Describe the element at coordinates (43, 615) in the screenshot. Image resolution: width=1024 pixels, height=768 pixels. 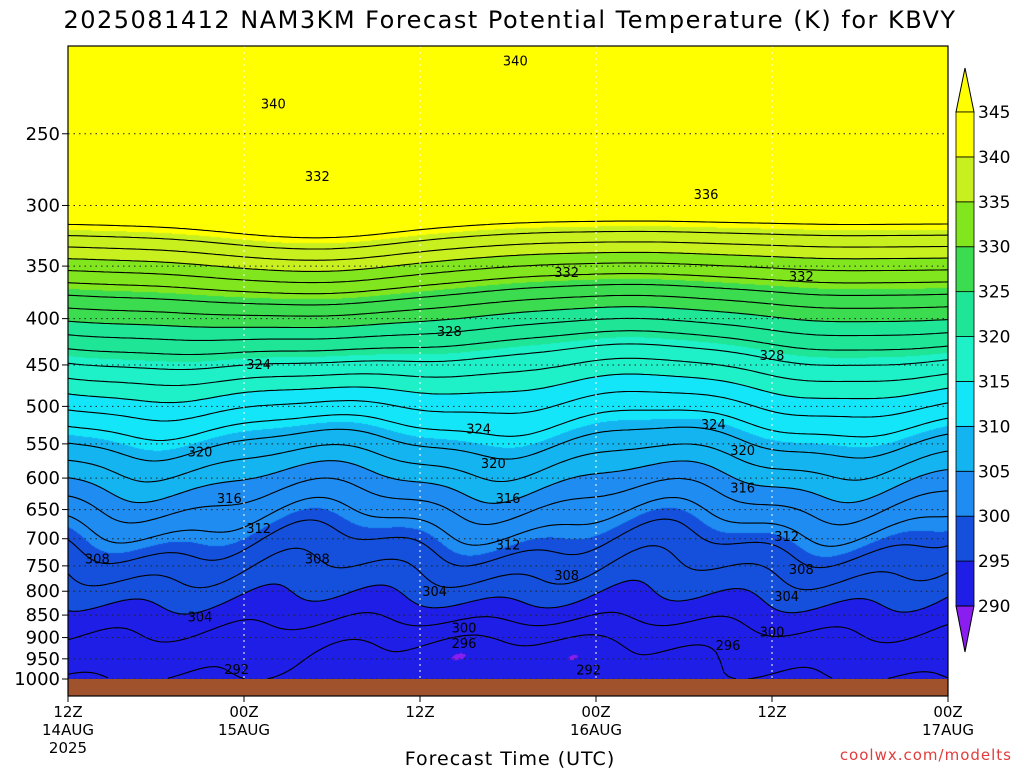
I see `y-tick-label: 850` at that location.